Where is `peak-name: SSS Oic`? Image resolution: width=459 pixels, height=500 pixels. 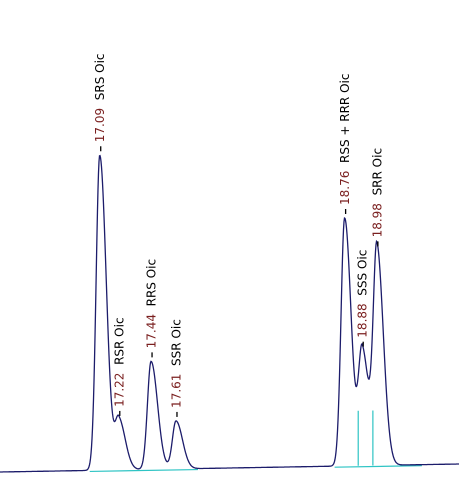 peak-name: SSS Oic is located at coordinates (363, 273).